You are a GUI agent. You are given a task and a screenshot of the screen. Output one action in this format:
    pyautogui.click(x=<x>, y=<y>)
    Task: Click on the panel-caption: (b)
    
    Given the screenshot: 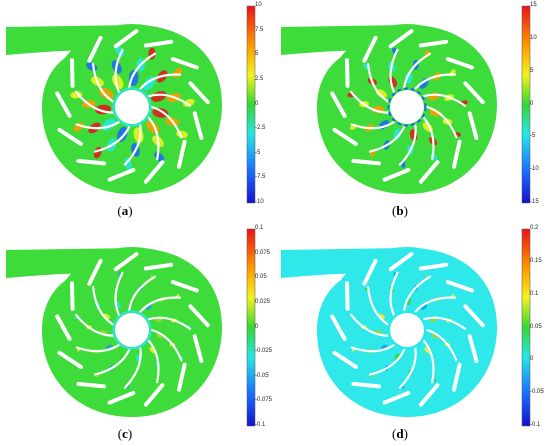 What is the action you would take?
    pyautogui.click(x=400, y=211)
    